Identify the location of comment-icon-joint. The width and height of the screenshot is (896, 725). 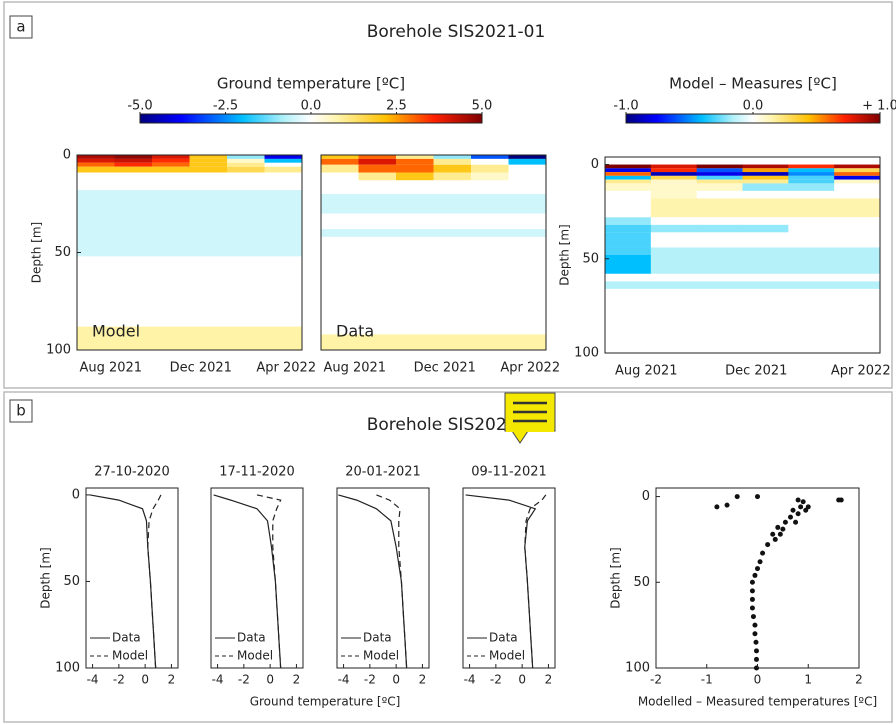
(530, 431).